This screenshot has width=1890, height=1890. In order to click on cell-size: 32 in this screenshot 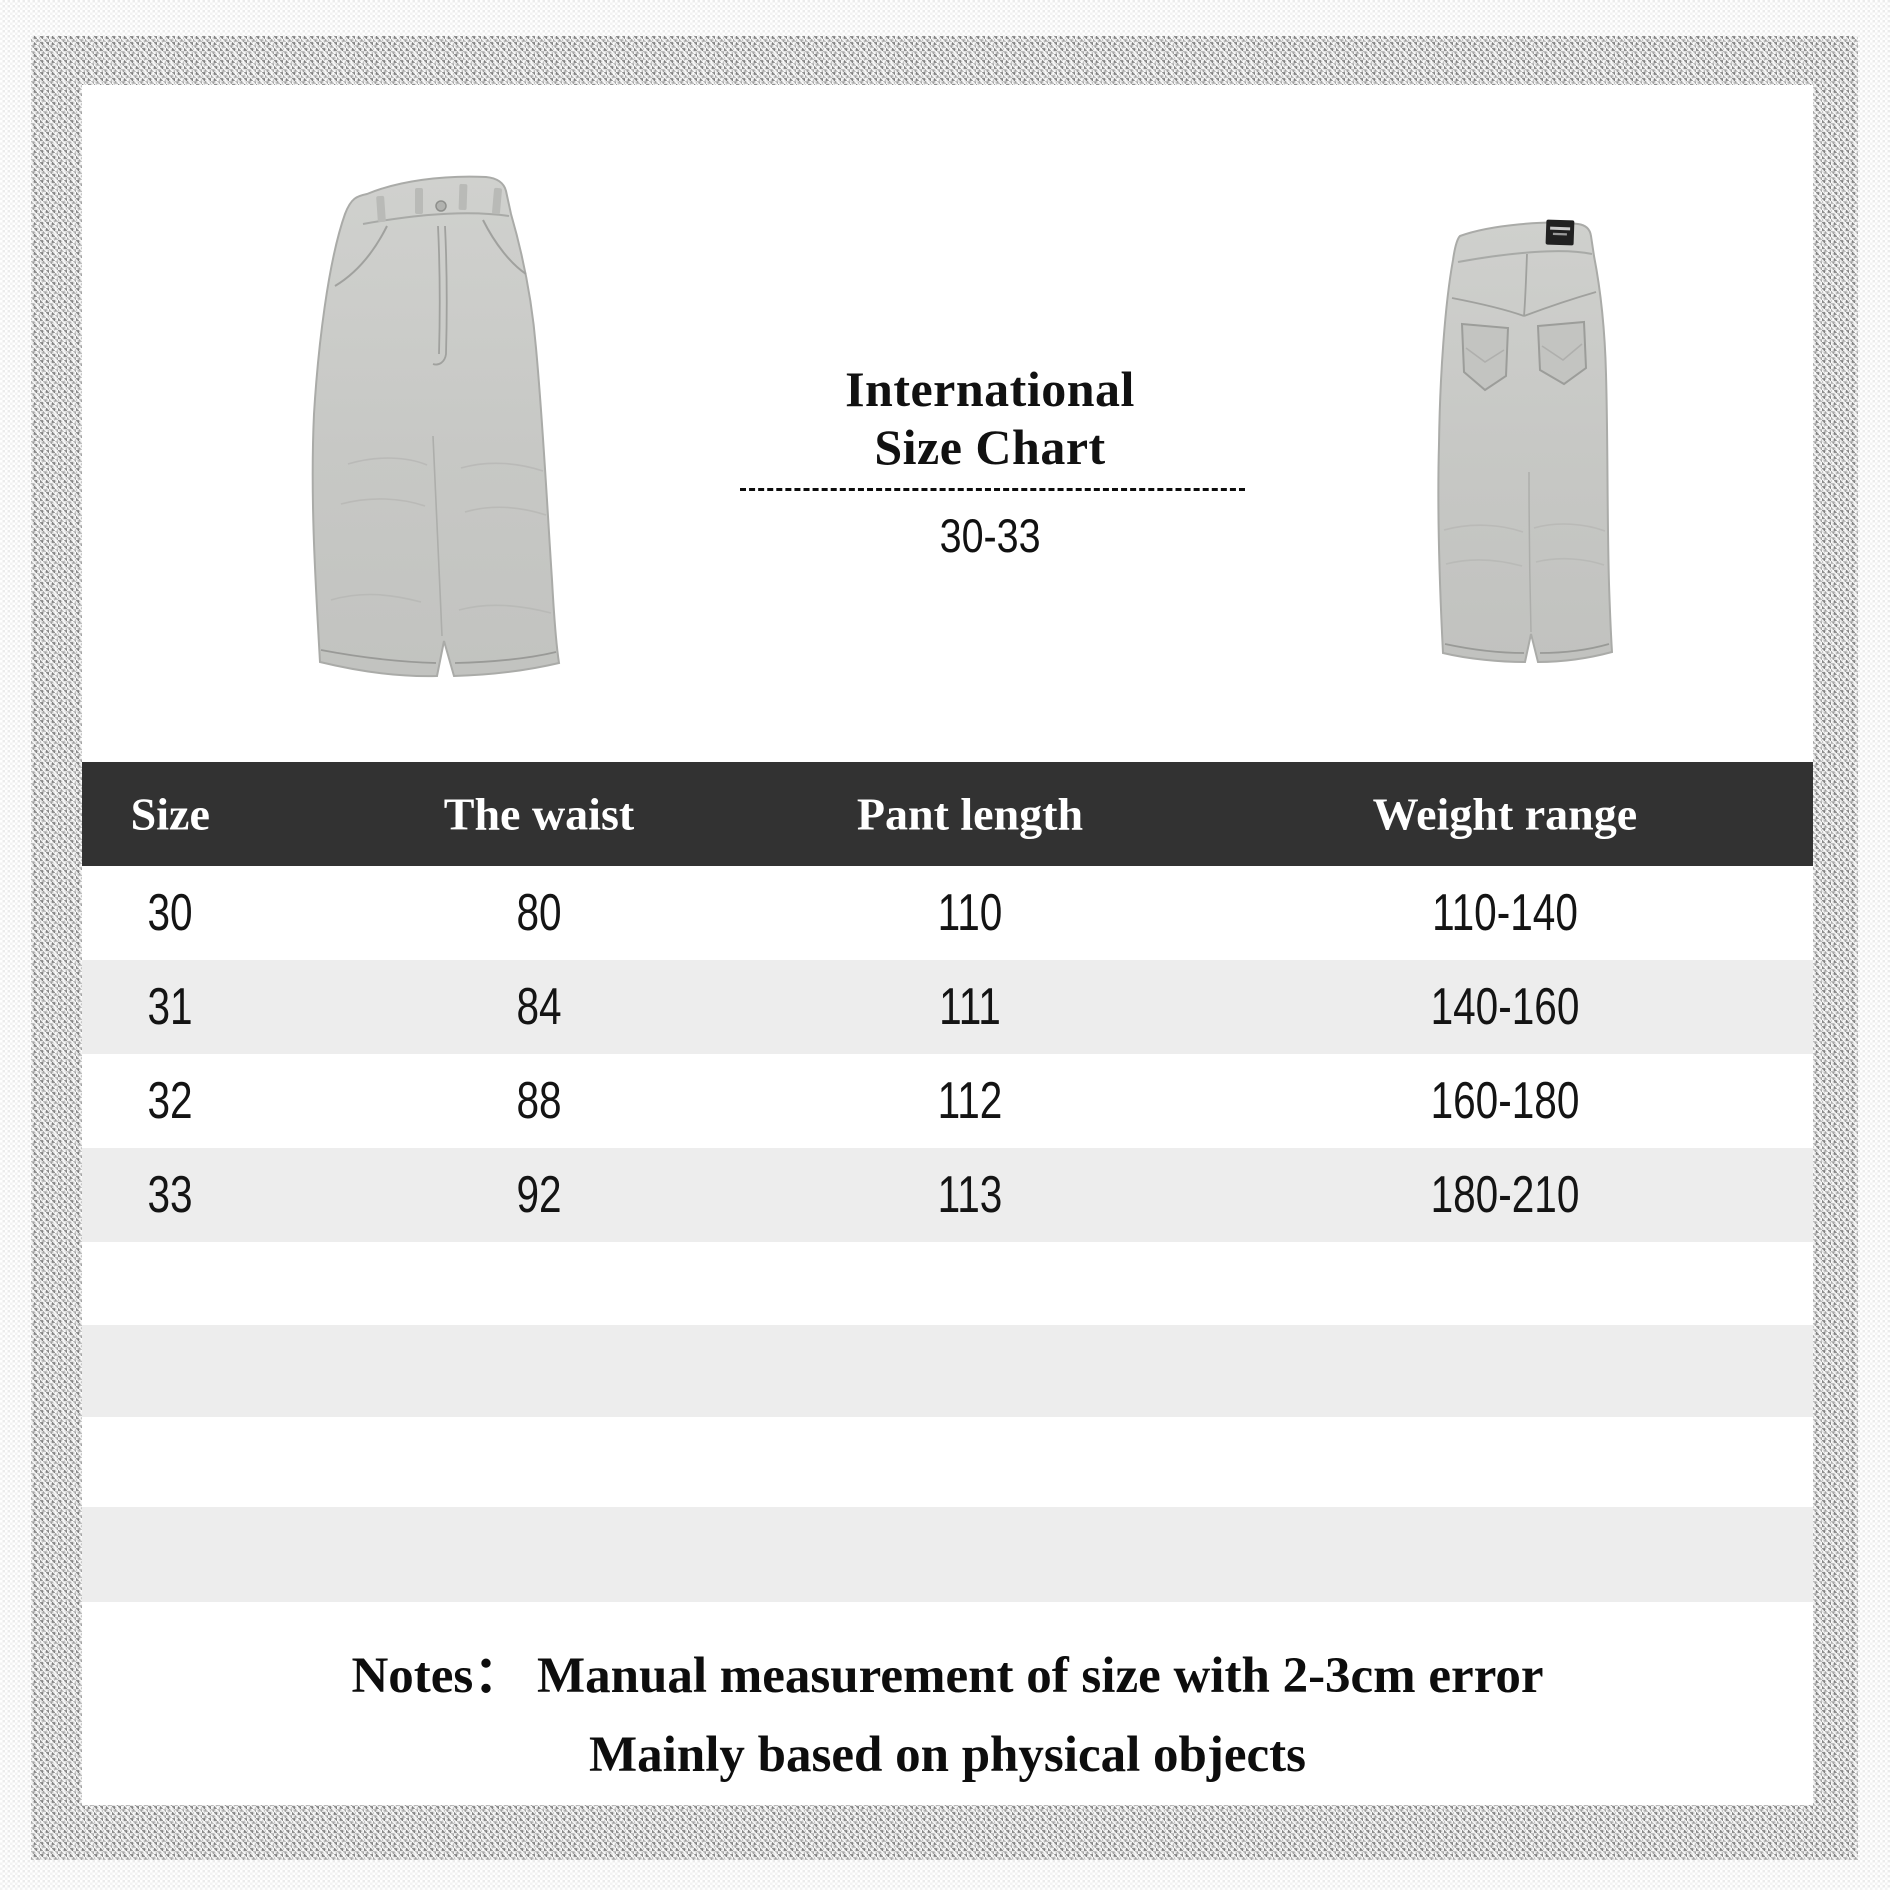, I will do `click(170, 1101)`.